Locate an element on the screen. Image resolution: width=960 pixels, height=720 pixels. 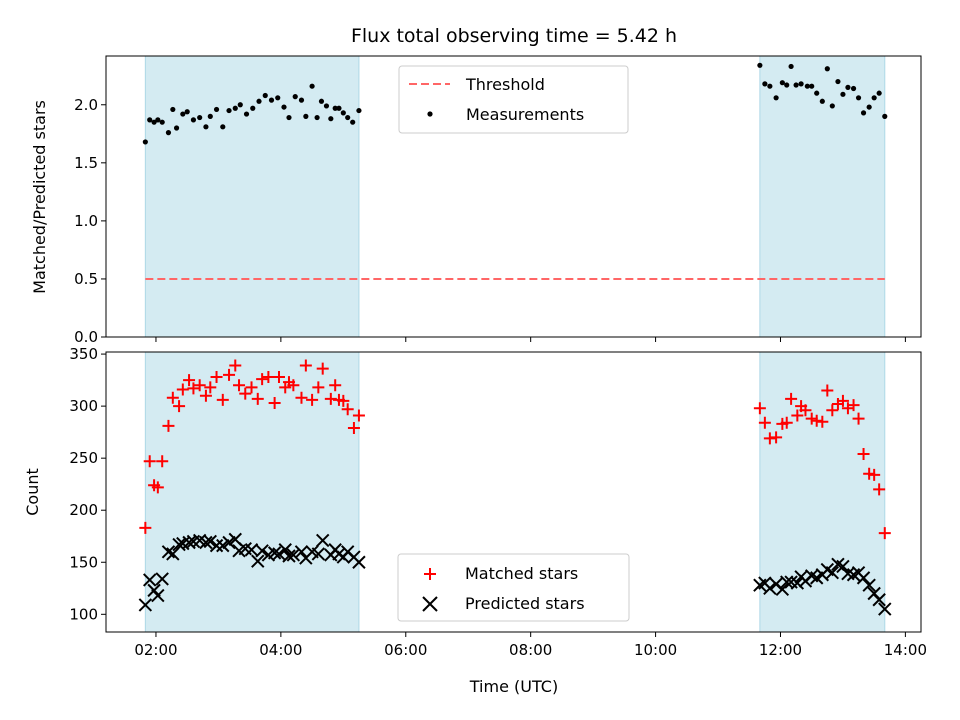
y-tick-label: 1.5 is located at coordinates (86, 163).